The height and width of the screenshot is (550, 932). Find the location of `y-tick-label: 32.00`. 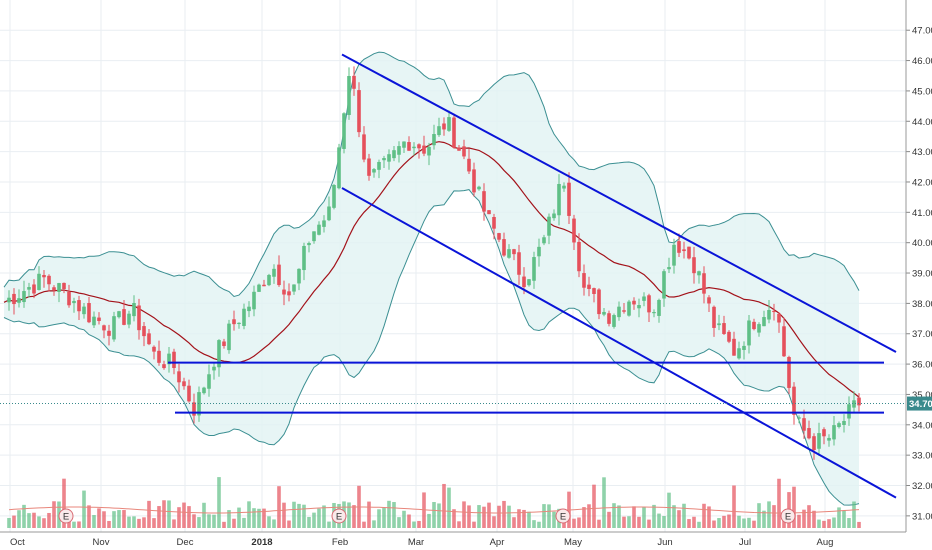

y-tick-label: 32.00 is located at coordinates (922, 486).